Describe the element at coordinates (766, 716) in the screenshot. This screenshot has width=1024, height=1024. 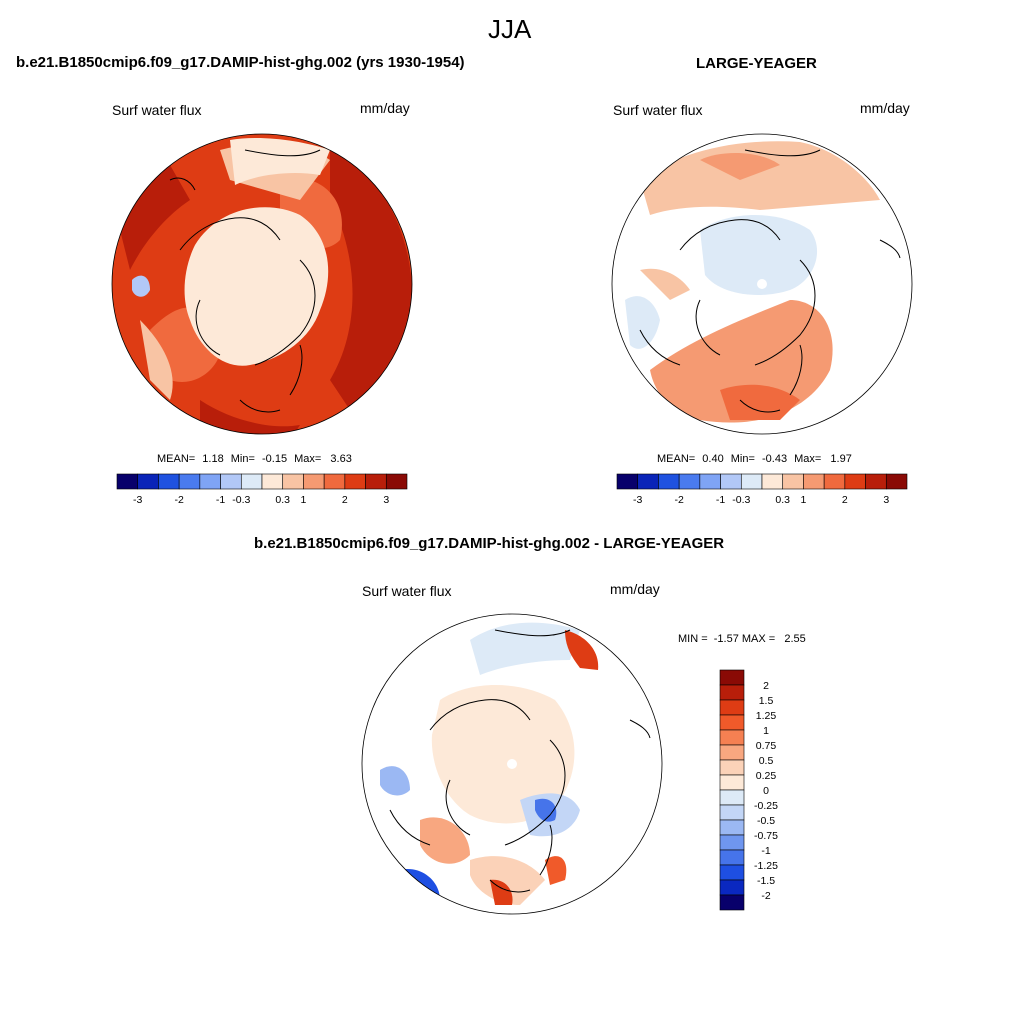
I see `colorbar-tick-label: 1.25` at that location.